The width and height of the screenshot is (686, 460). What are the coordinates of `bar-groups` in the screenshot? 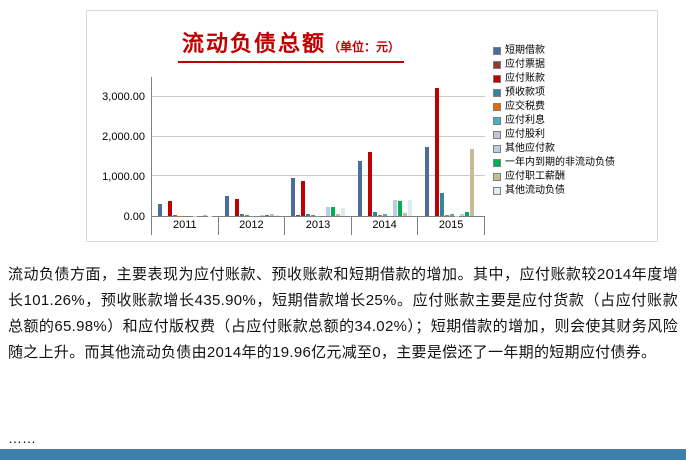 It's located at (318, 146).